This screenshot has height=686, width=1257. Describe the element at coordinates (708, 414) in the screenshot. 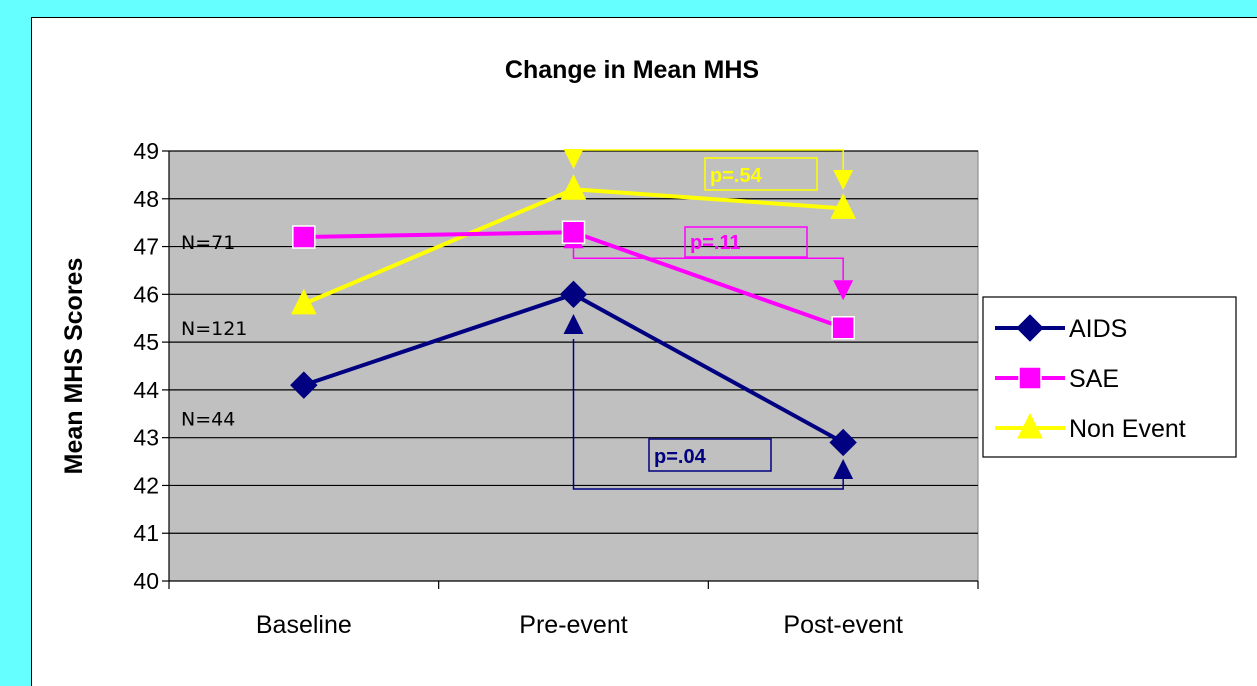

I see `bracket-line` at that location.